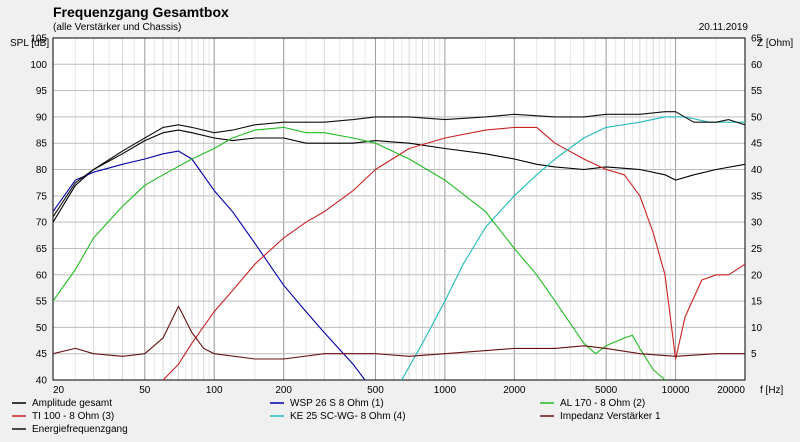  What do you see at coordinates (757, 144) in the screenshot?
I see `y2-tick-label: 45` at bounding box center [757, 144].